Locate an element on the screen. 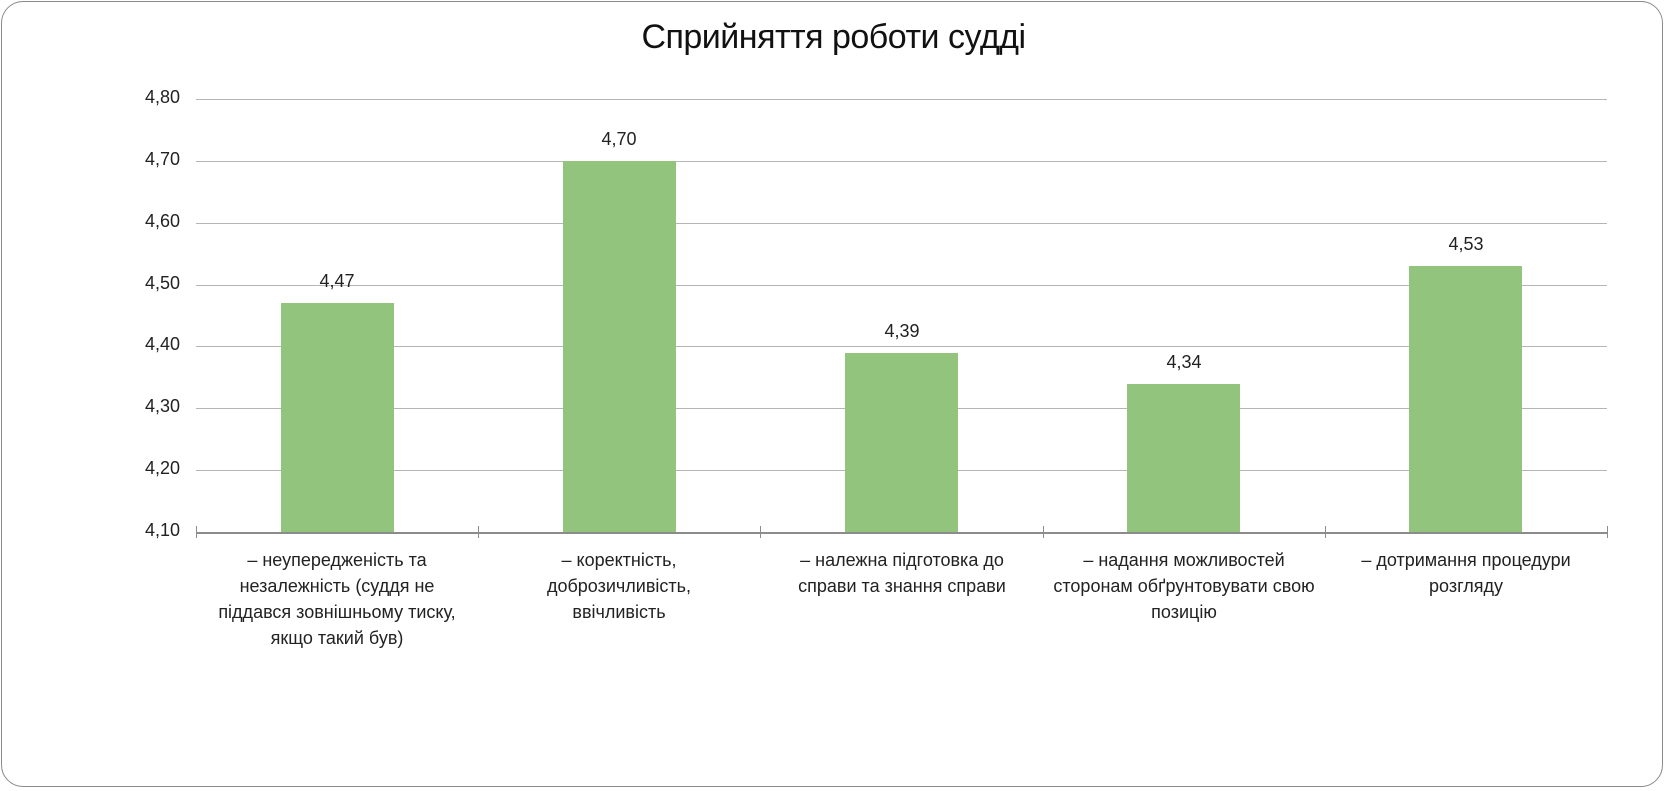 This screenshot has height=791, width=1667. category-label-line: – надання можливостей is located at coordinates (1184, 560).